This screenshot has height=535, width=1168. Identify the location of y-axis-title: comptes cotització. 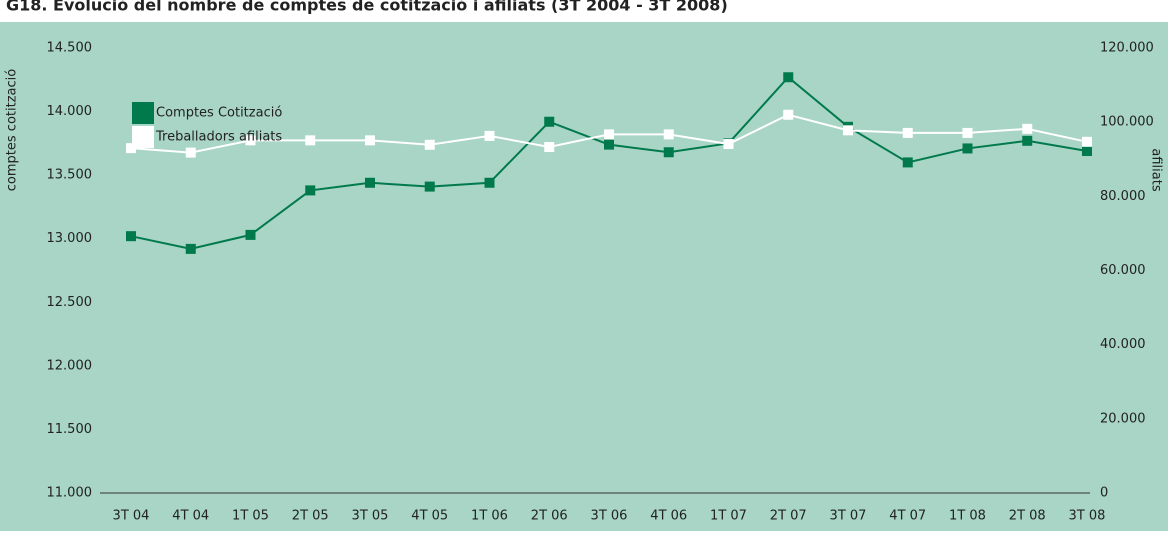
(12, 130).